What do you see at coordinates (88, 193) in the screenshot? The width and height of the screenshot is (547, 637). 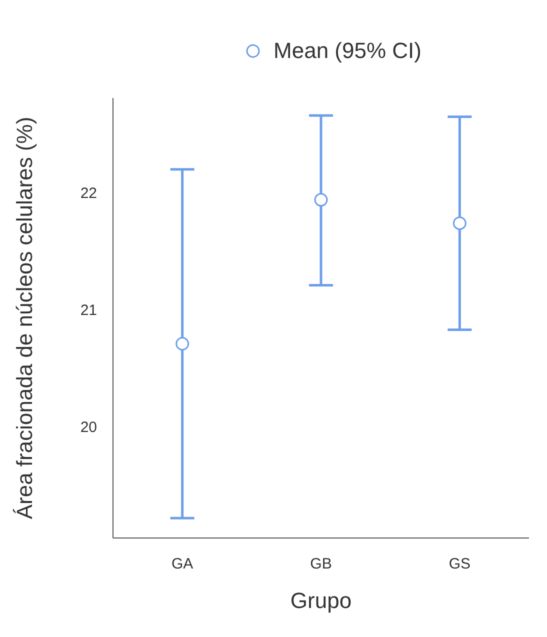 I see `y-tick-label: 22` at bounding box center [88, 193].